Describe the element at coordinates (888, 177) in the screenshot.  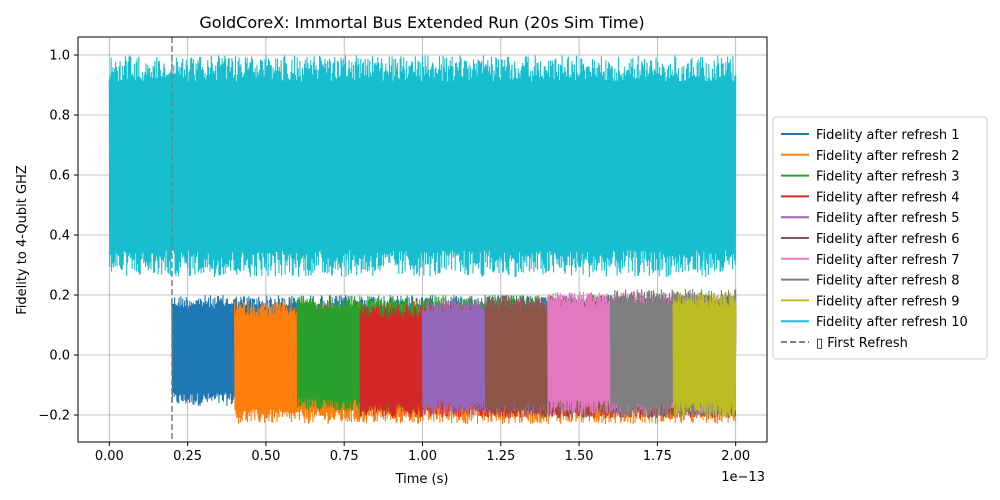
I see `legend-label: Fidelity after refresh 3` at that location.